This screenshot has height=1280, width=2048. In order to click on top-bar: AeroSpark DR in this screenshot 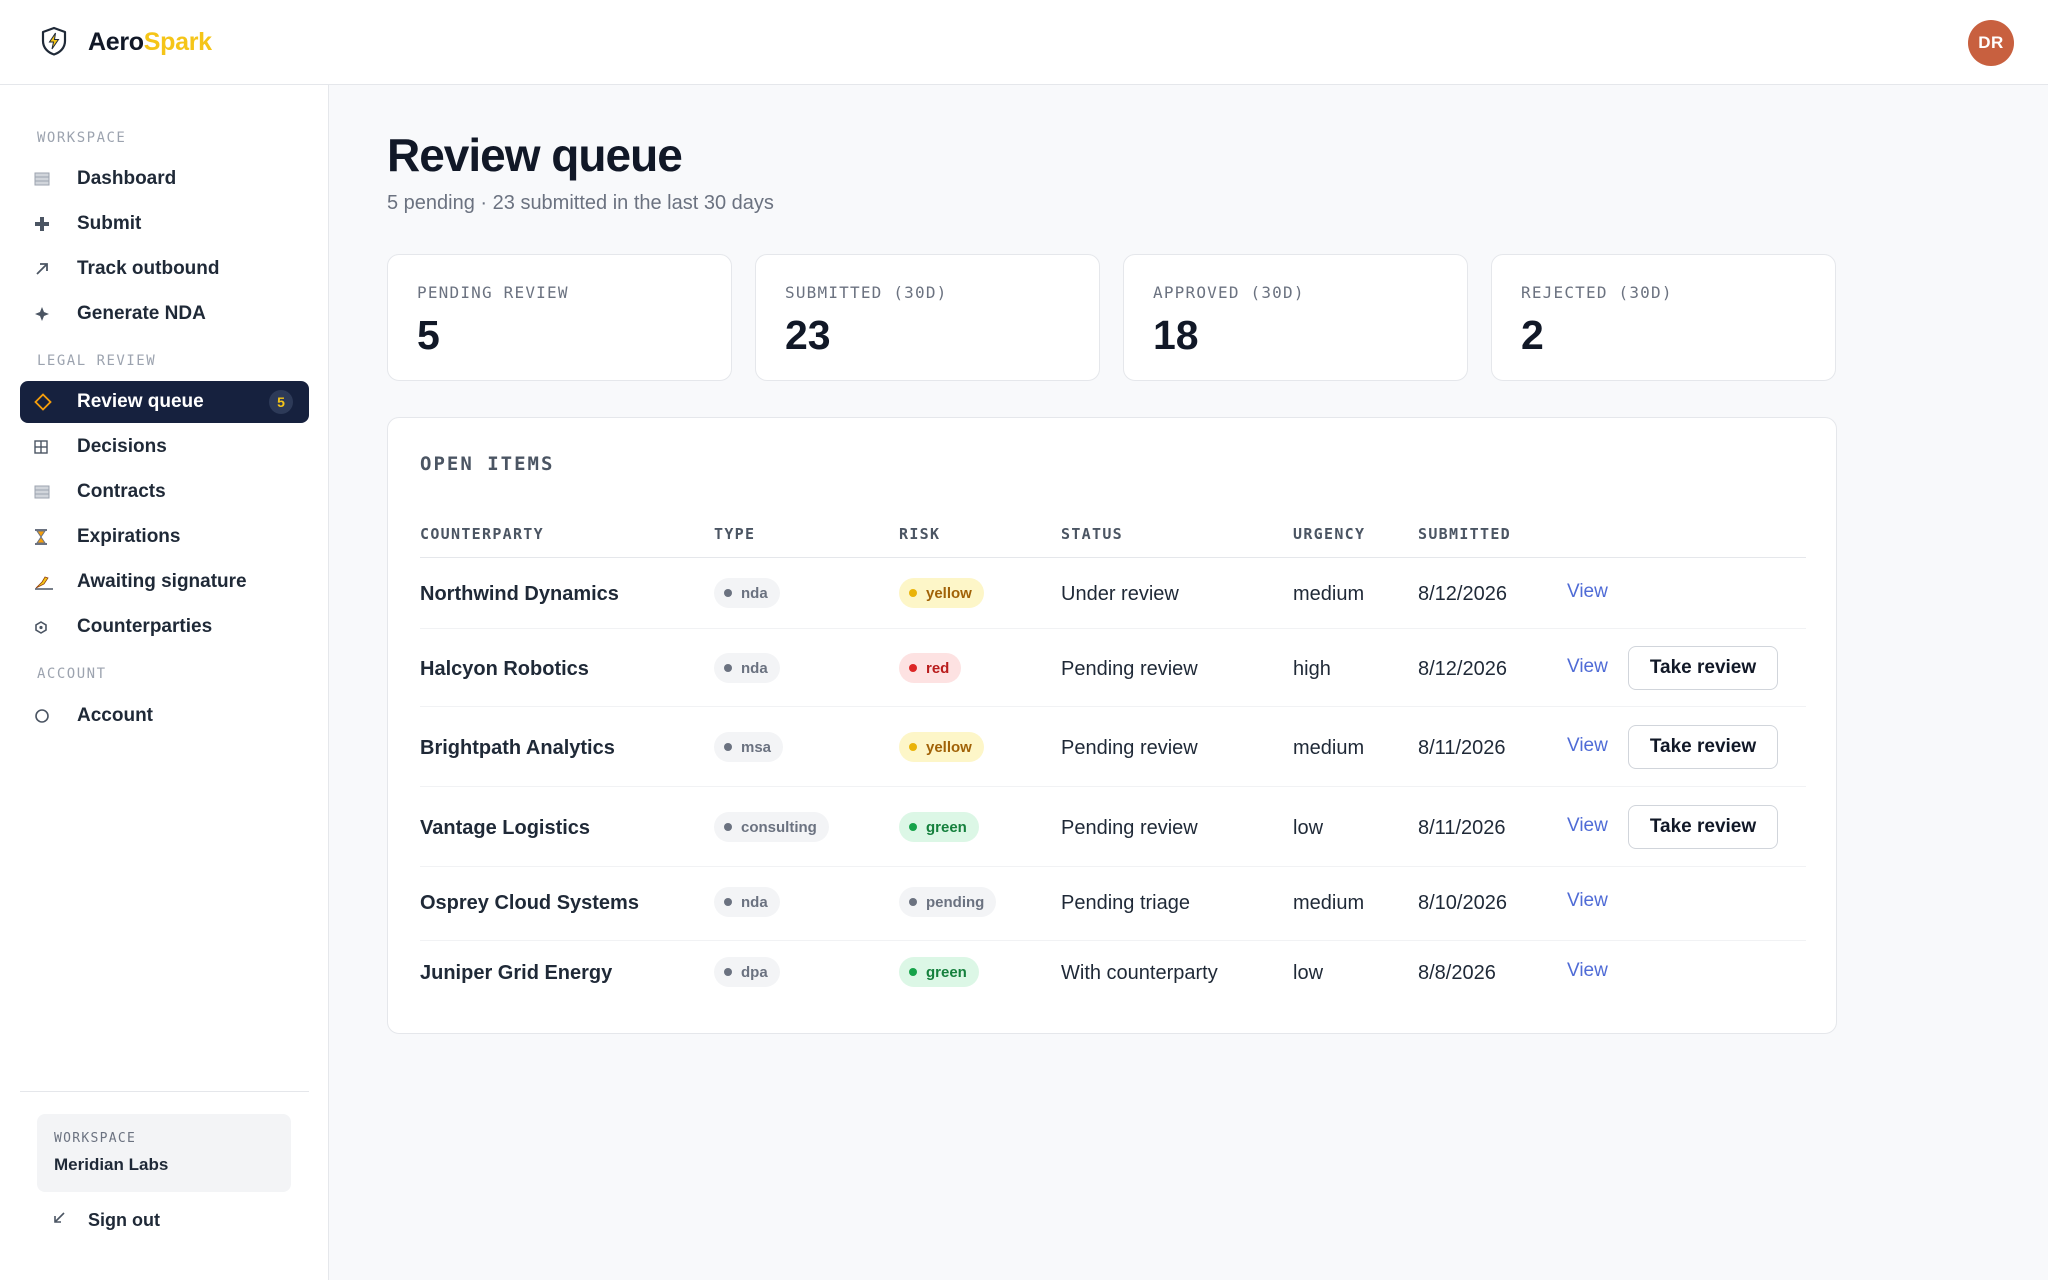, I will do `click(1024, 42)`.